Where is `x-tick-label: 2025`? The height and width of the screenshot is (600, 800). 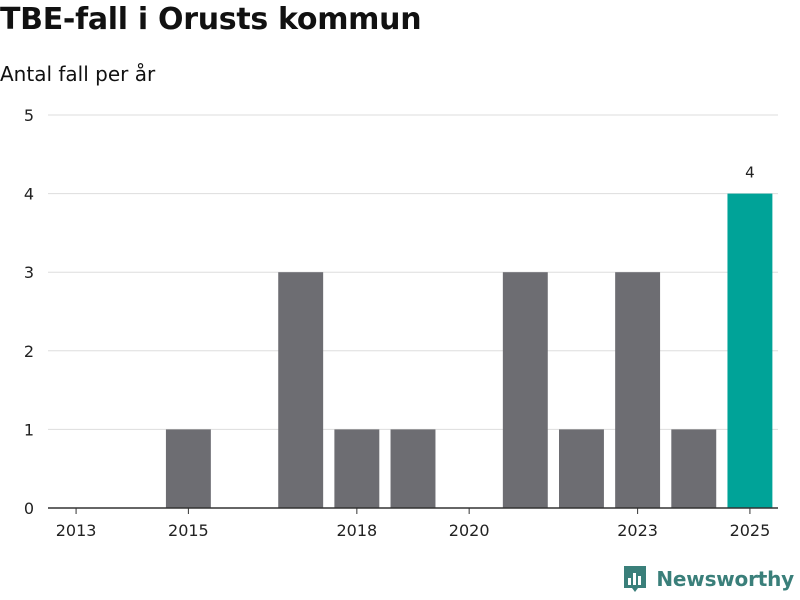
x-tick-label: 2025 is located at coordinates (750, 530).